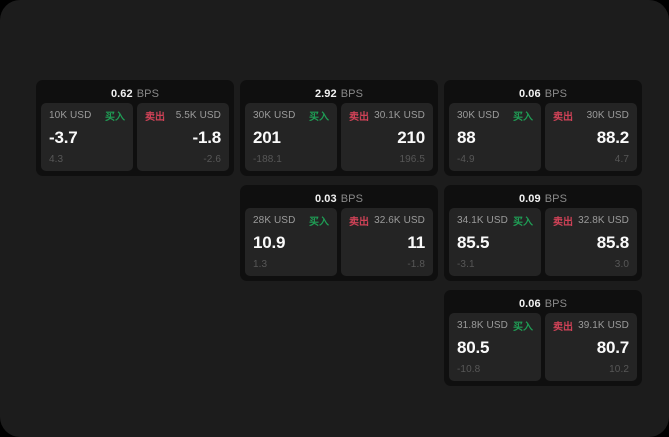 The width and height of the screenshot is (669, 437). What do you see at coordinates (87, 137) in the screenshot?
I see `buy-panel: 10K USD 买入 -3.7 4.3` at bounding box center [87, 137].